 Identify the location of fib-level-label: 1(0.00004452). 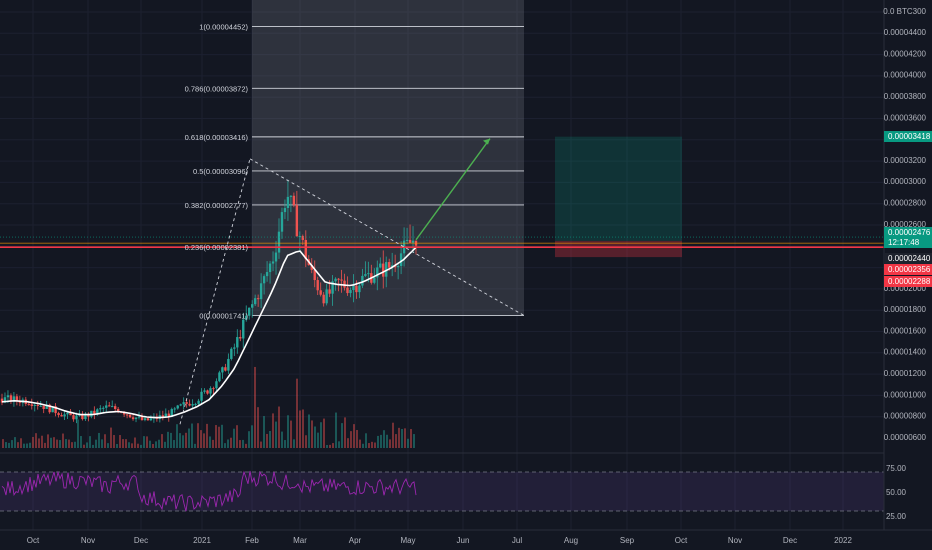
(223, 26).